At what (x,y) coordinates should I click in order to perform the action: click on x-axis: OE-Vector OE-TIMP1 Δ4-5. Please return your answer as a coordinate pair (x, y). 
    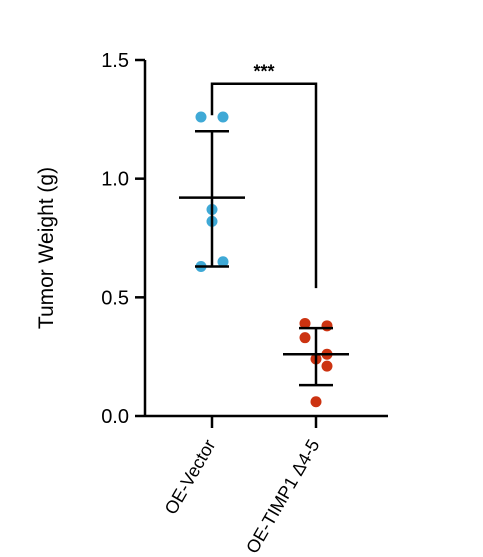
    Looking at the image, I should click on (266, 485).